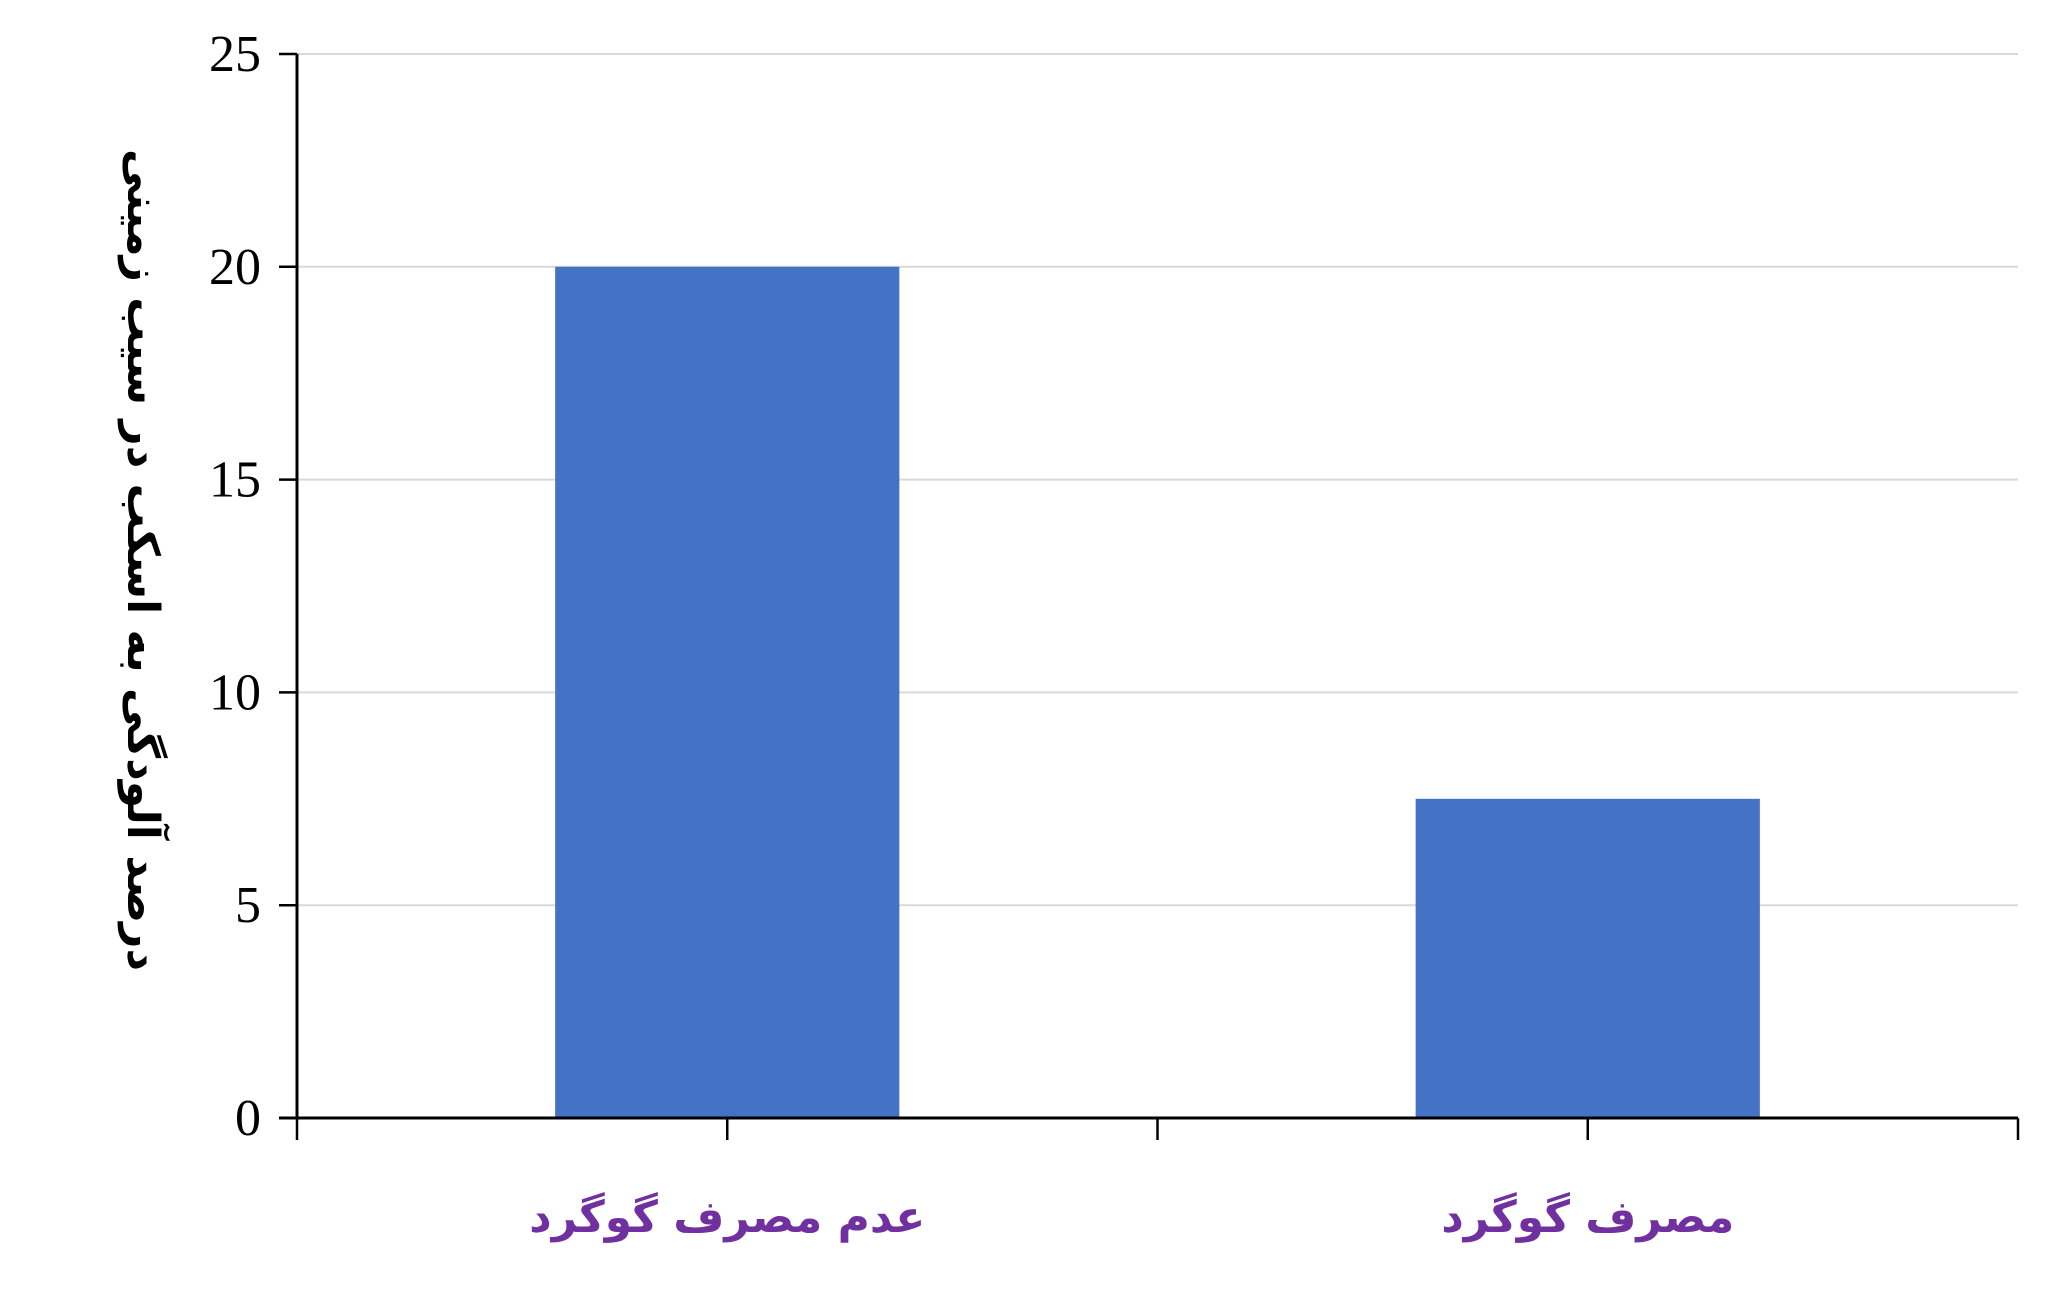 The height and width of the screenshot is (1289, 2048). Describe the element at coordinates (248, 1118) in the screenshot. I see `y-tick-label: 0` at that location.